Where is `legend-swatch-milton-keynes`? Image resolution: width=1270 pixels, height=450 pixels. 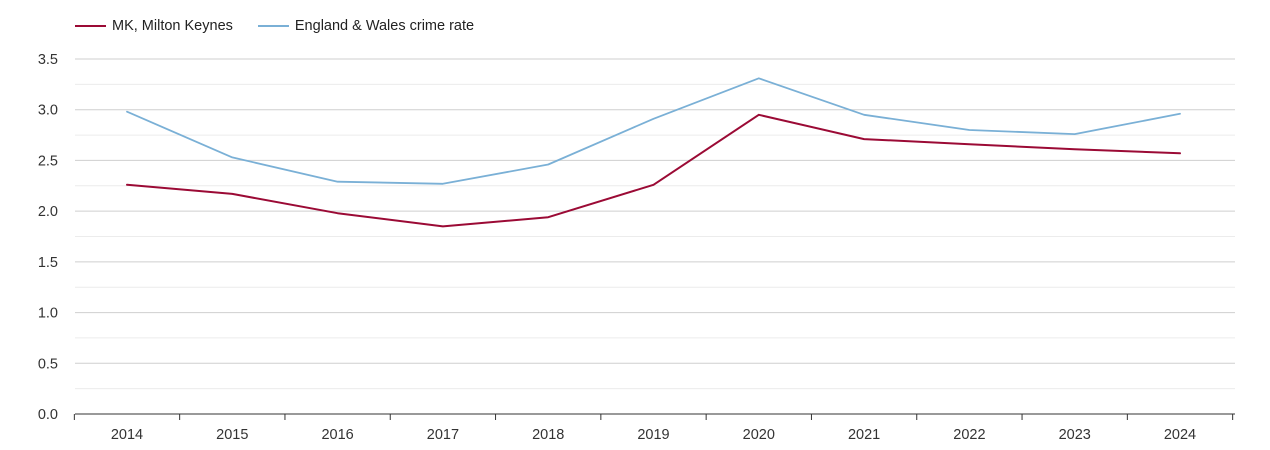 legend-swatch-milton-keynes is located at coordinates (90, 26).